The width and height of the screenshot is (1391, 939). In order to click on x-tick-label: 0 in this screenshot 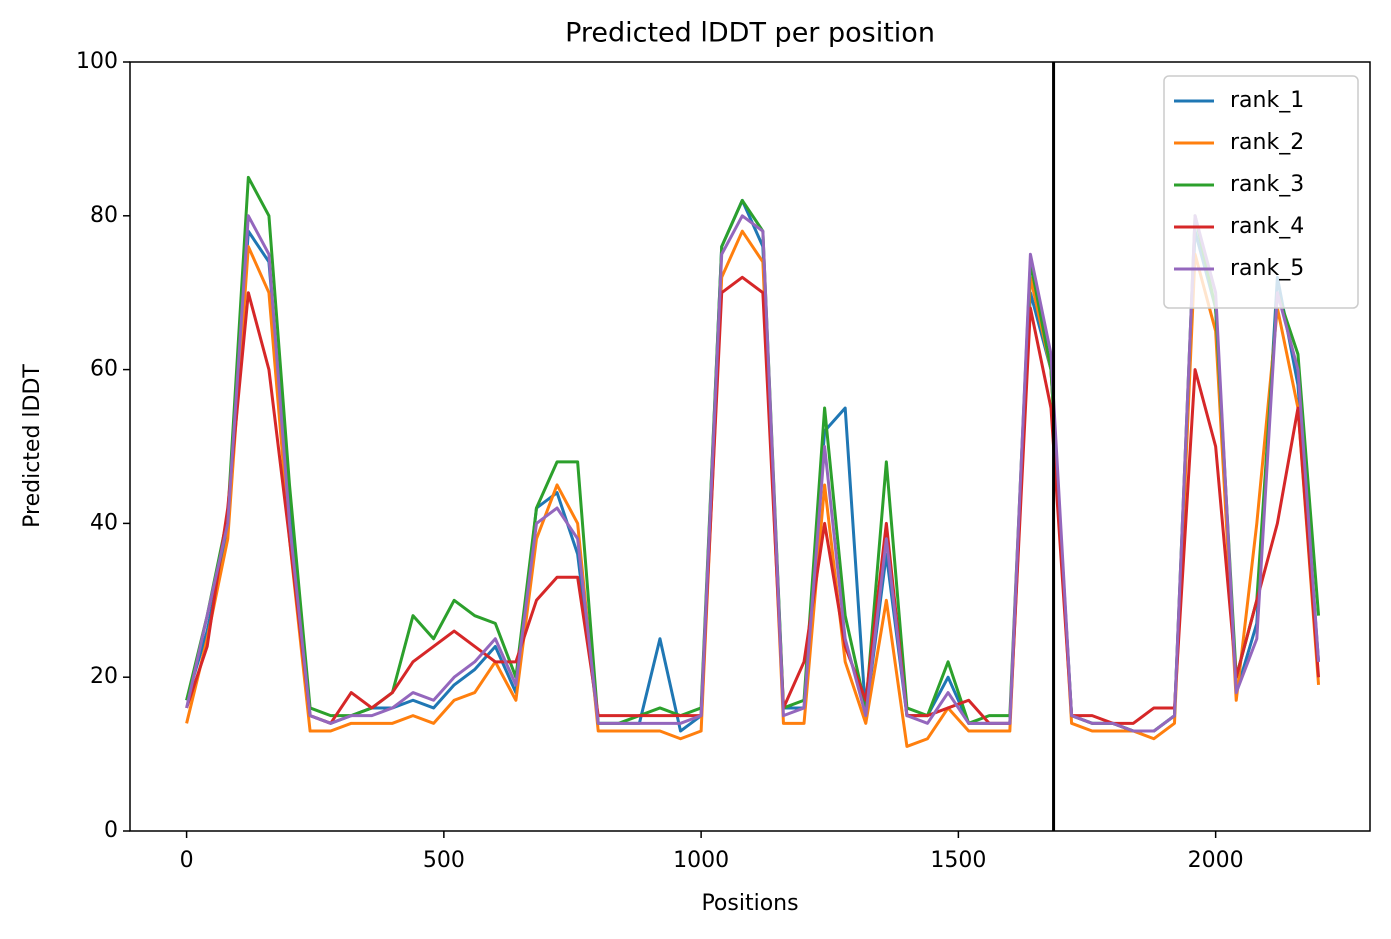, I will do `click(187, 860)`.